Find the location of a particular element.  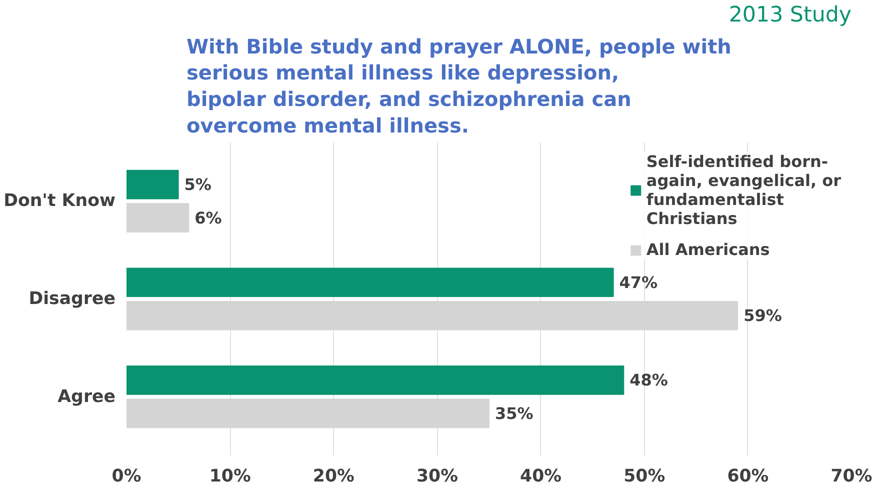

data-label: 59% is located at coordinates (763, 316).